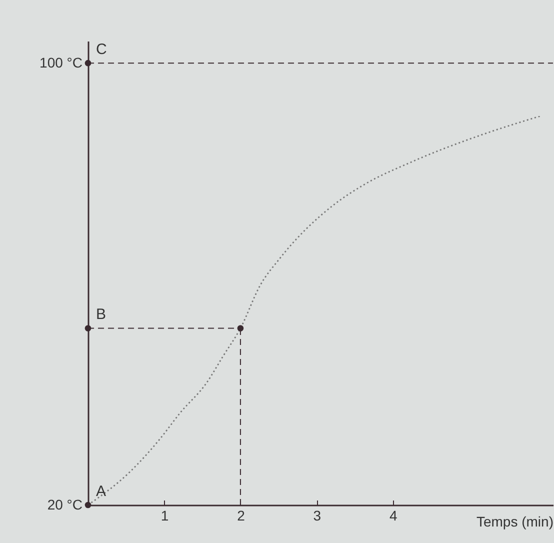  I want to click on data-label: A, so click(101, 491).